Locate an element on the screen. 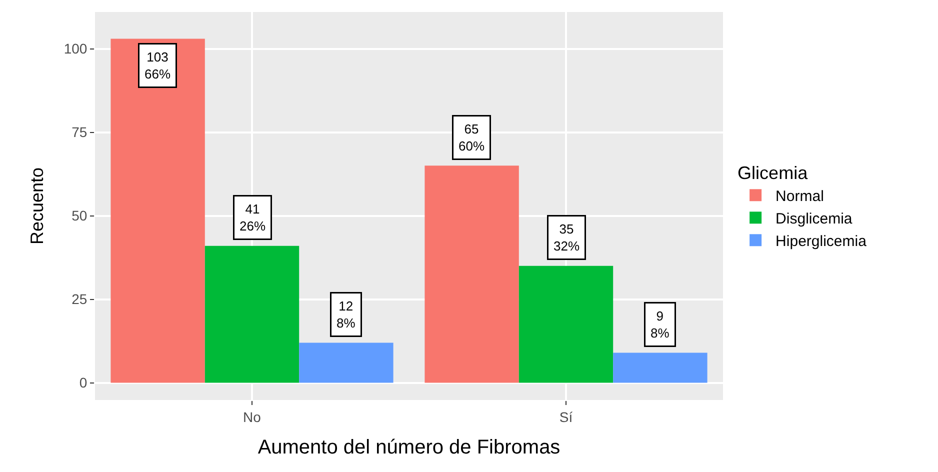  data-label: 41 26% is located at coordinates (253, 218).